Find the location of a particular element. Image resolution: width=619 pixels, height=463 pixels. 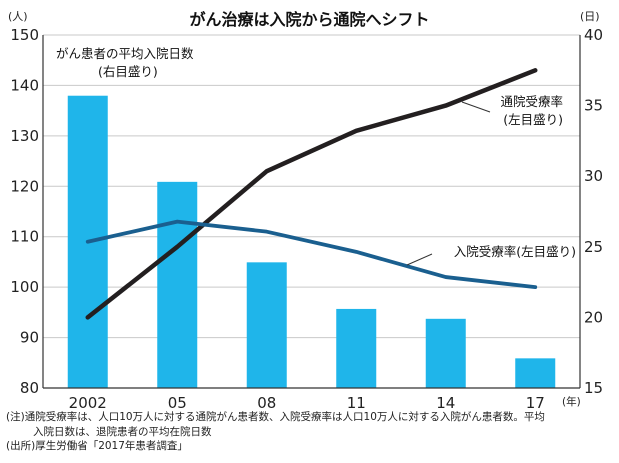

inpatient-rate-line is located at coordinates (311, 254).